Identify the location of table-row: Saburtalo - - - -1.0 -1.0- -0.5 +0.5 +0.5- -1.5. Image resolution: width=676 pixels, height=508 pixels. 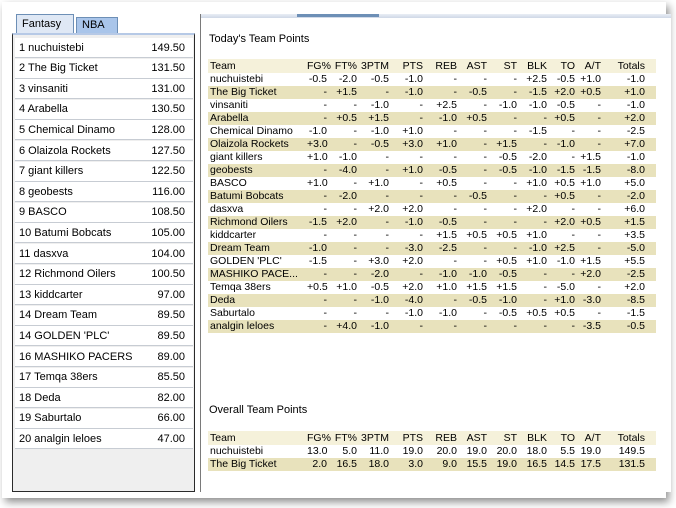
(432, 313).